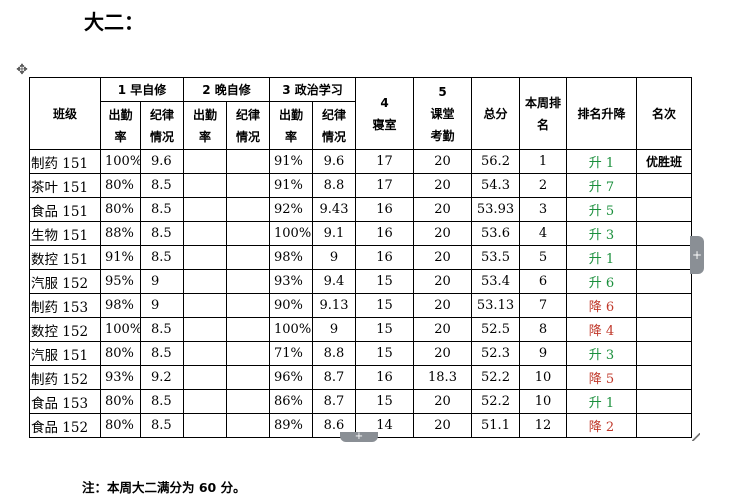  What do you see at coordinates (334, 281) in the screenshot?
I see `cell-politics-discipline: 9.4` at bounding box center [334, 281].